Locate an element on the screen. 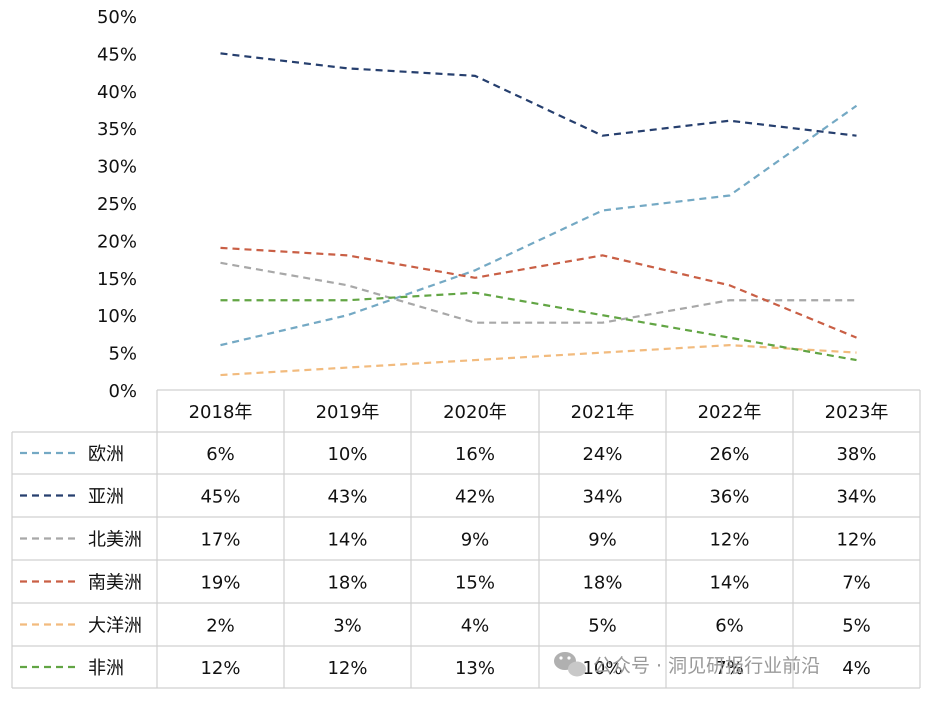 The width and height of the screenshot is (931, 701). y-tick-label: 5% is located at coordinates (122, 354).